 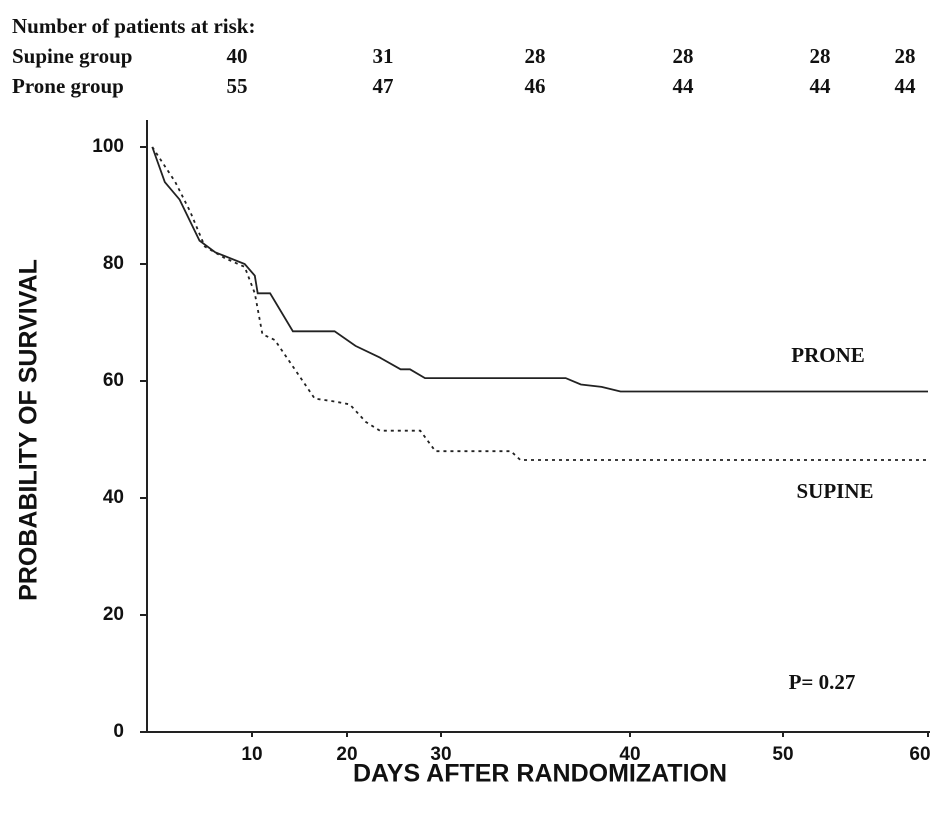 I want to click on risk-value: 47, so click(x=383, y=86).